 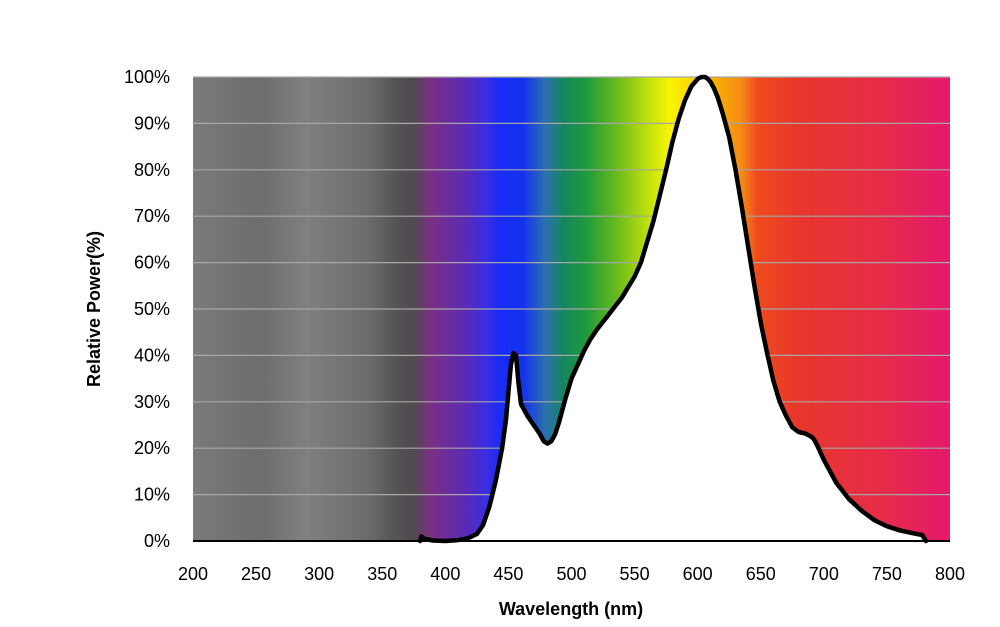 What do you see at coordinates (152, 448) in the screenshot?
I see `y-tick-label: 20%` at bounding box center [152, 448].